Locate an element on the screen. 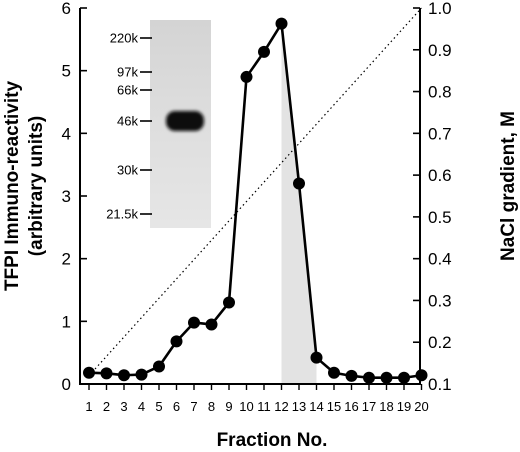 The width and height of the screenshot is (520, 452). x-tick-label: 2 is located at coordinates (106, 406).